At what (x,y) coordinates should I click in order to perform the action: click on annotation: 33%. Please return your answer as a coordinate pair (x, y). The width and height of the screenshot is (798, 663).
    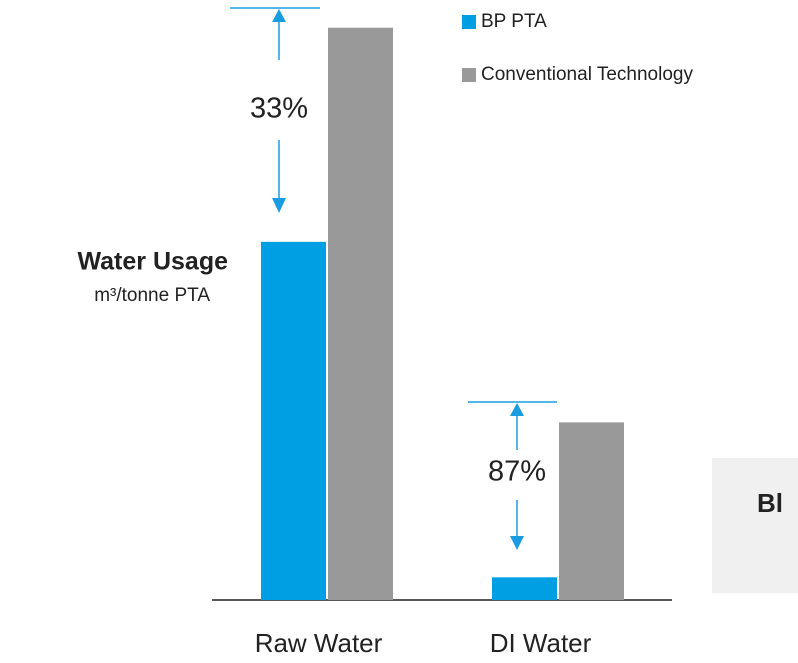
    Looking at the image, I should click on (279, 109).